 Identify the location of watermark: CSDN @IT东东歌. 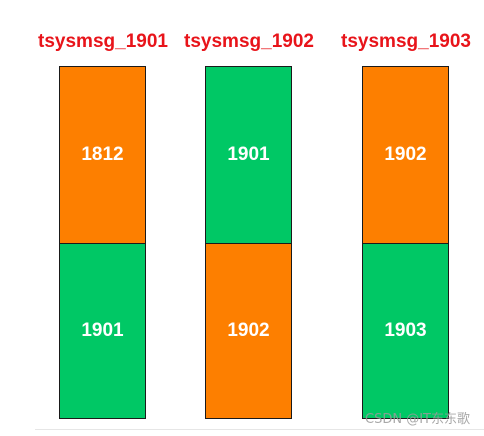
(417, 419).